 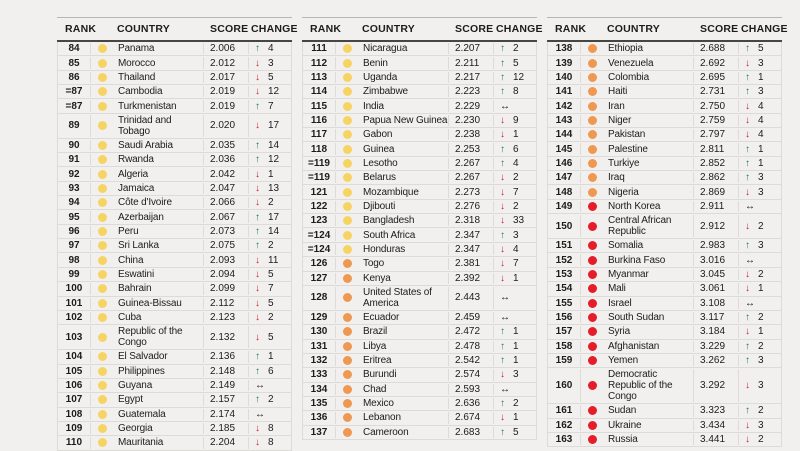 I want to click on change-value: 1, so click(x=761, y=332).